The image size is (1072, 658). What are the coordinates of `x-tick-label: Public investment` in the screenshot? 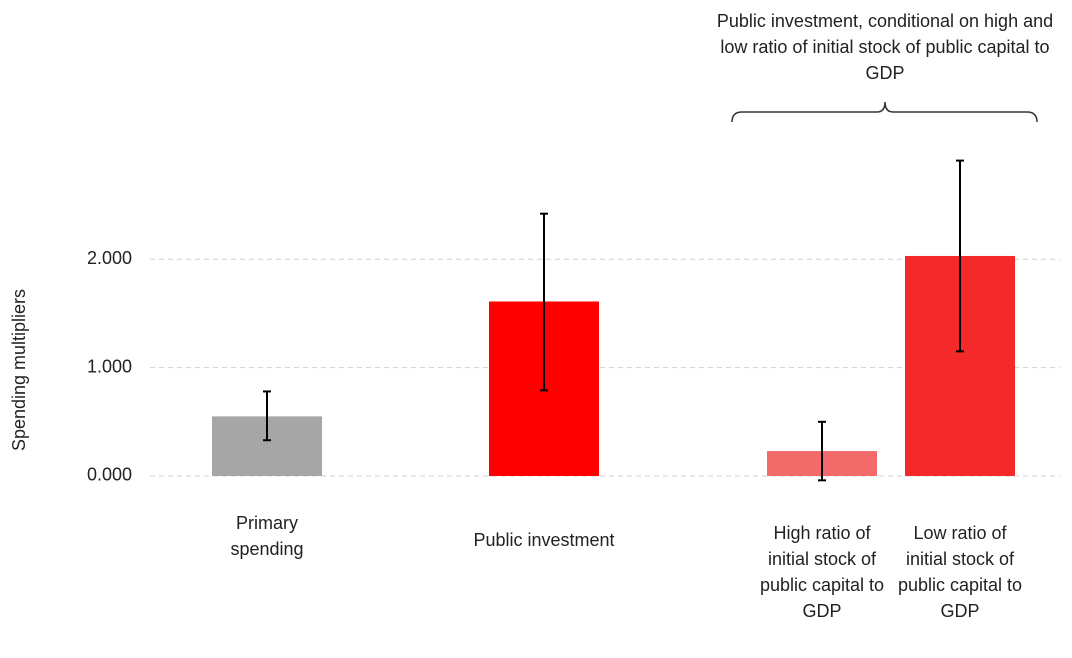 It's located at (544, 540).